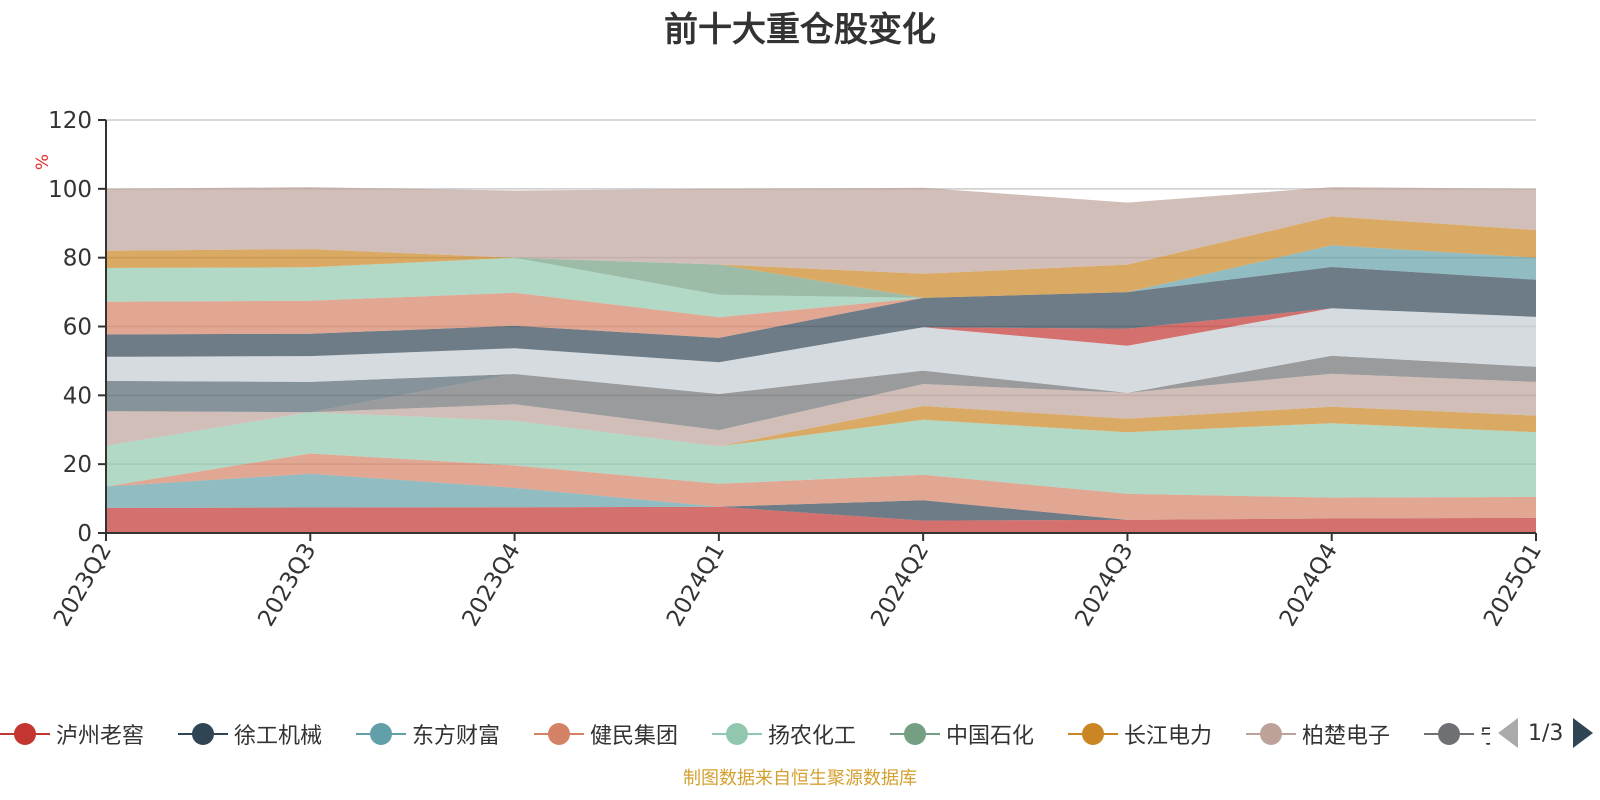 The height and width of the screenshot is (800, 1600). Describe the element at coordinates (800, 778) in the screenshot. I see `source-note: 制图数据来自恒生聚源数据库` at that location.